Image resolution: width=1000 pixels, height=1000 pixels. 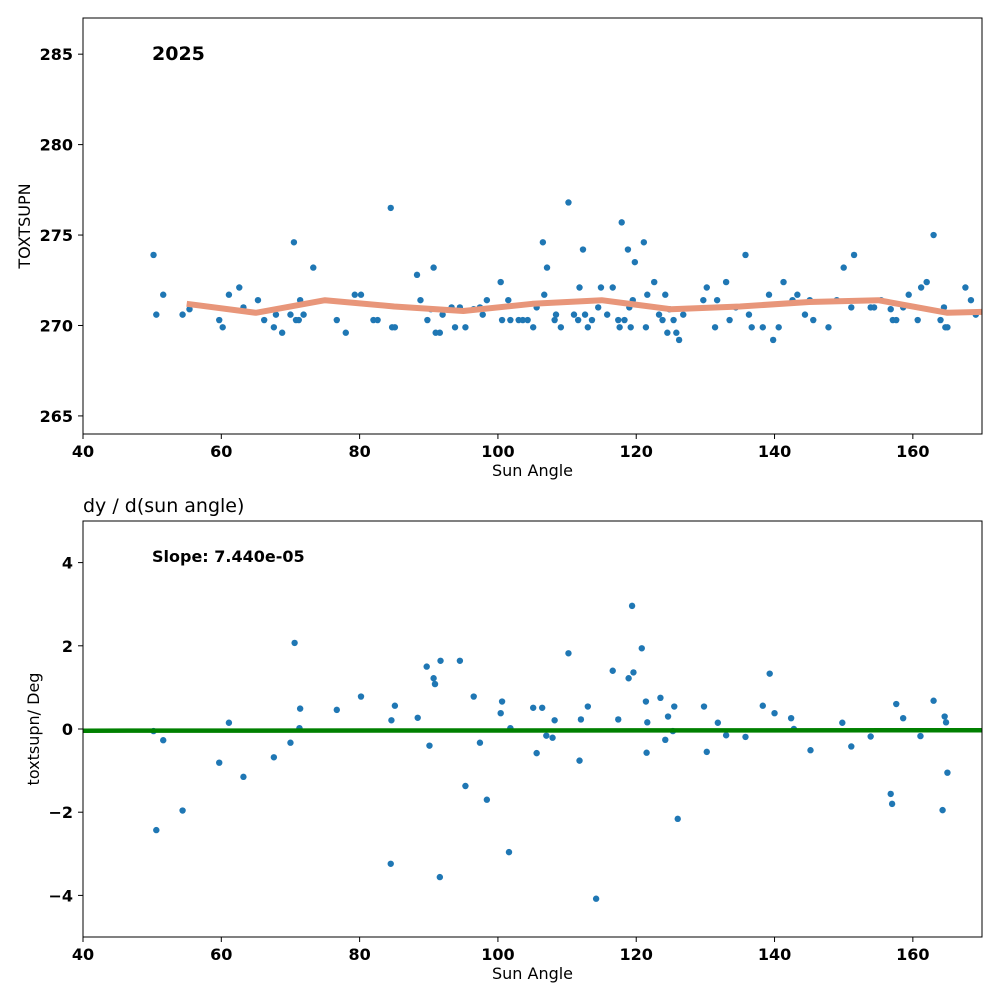 What do you see at coordinates (56, 145) in the screenshot?
I see `y-tick-label: 280` at bounding box center [56, 145].